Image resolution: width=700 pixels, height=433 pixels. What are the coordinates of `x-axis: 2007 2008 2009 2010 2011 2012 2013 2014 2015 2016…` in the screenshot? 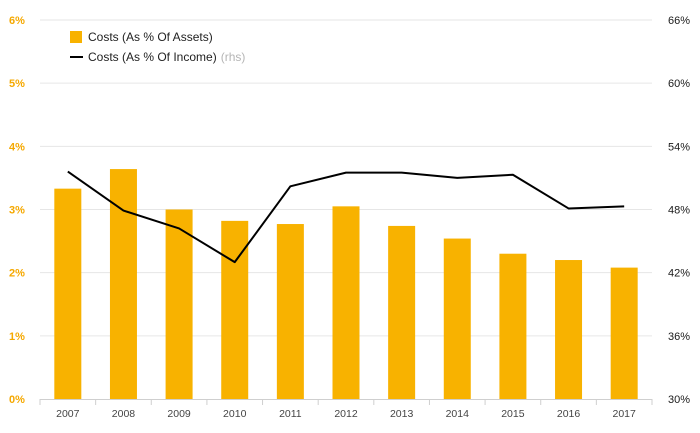 It's located at (346, 409).